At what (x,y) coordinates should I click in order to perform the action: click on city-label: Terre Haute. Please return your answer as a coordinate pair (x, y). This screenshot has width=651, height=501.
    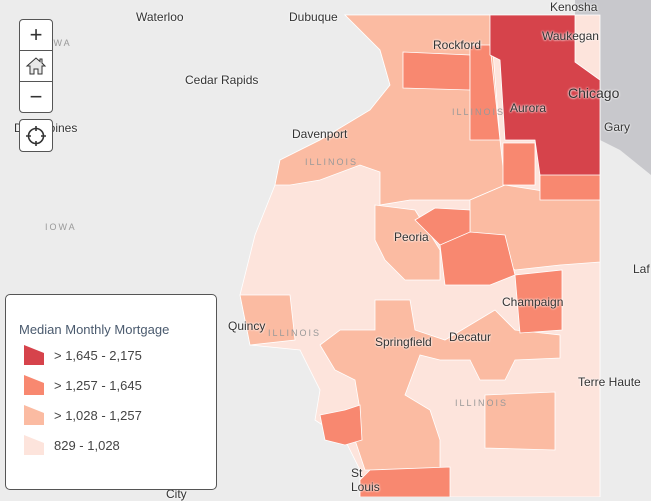
    Looking at the image, I should click on (609, 382).